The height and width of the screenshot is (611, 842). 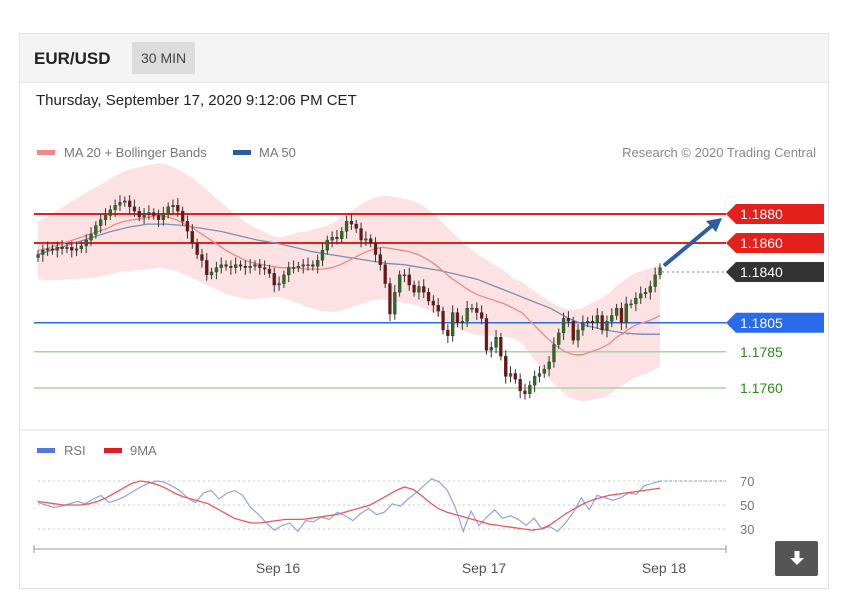 What do you see at coordinates (424, 58) in the screenshot?
I see `chart-header: EUR/USD 30 MIN` at bounding box center [424, 58].